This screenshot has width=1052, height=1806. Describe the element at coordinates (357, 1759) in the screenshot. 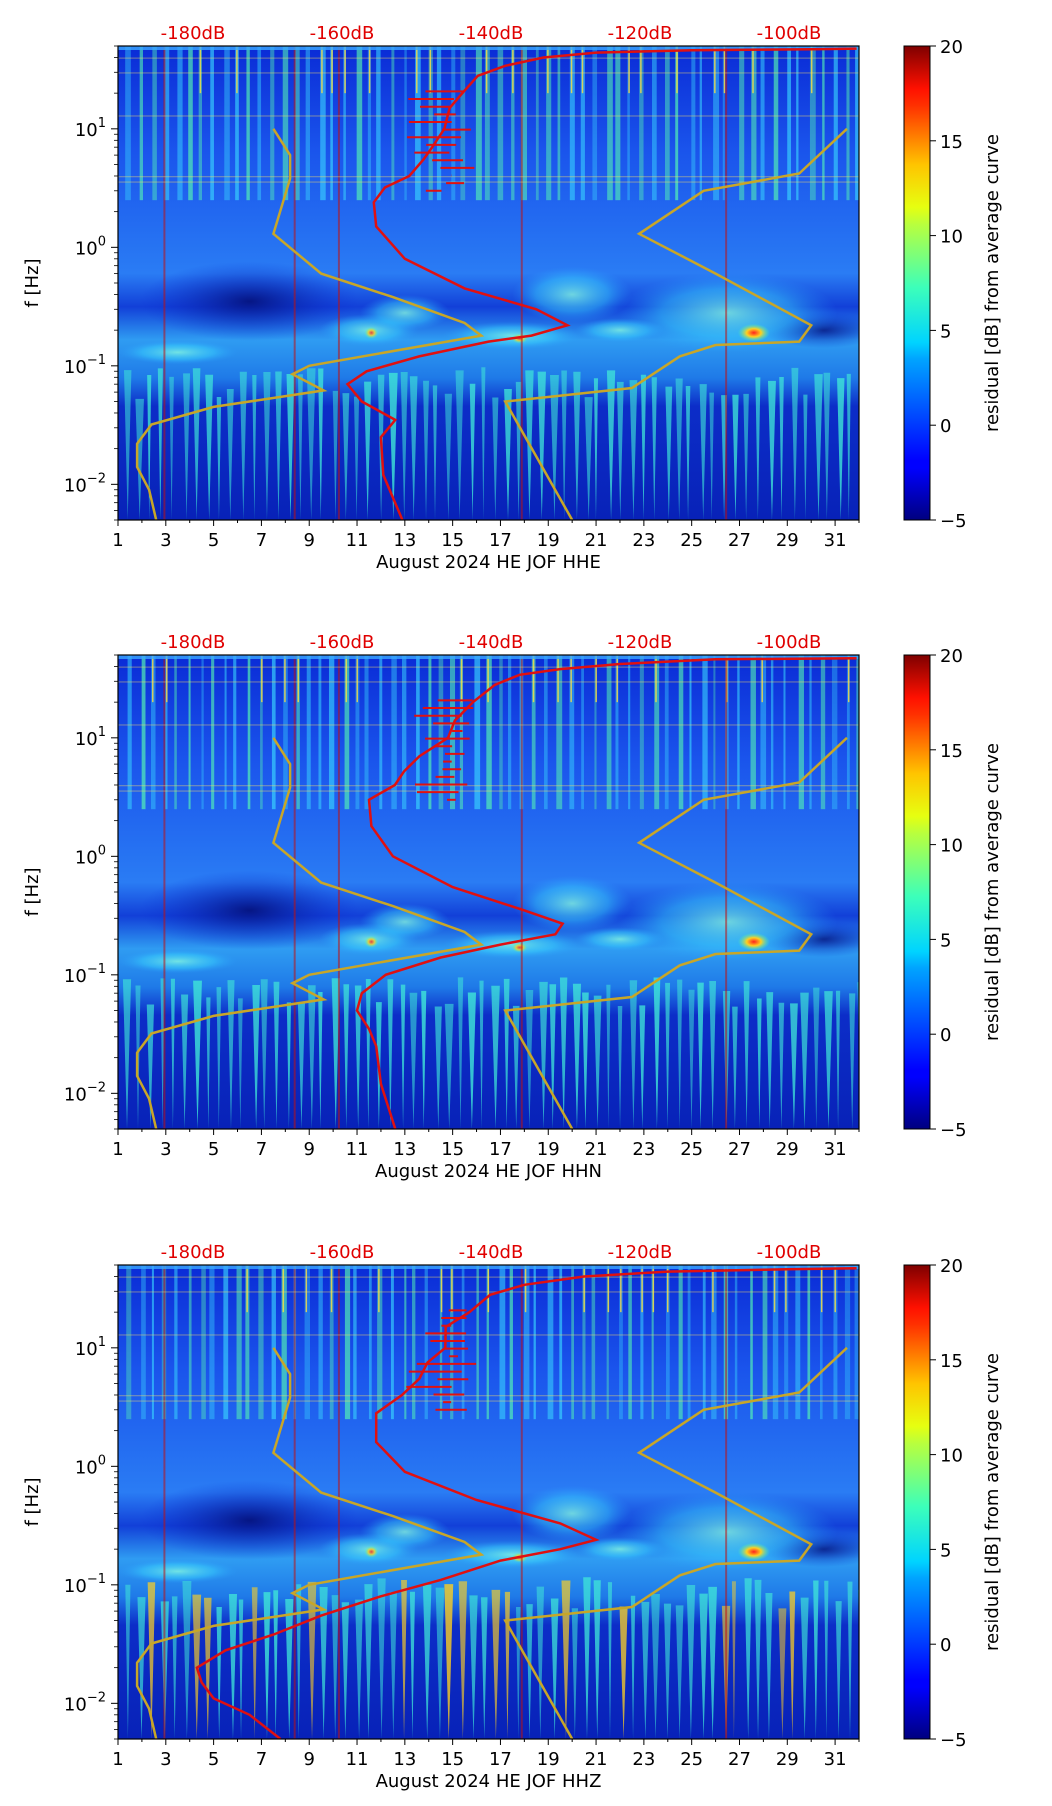

I see `x-tick-label: 11` at that location.